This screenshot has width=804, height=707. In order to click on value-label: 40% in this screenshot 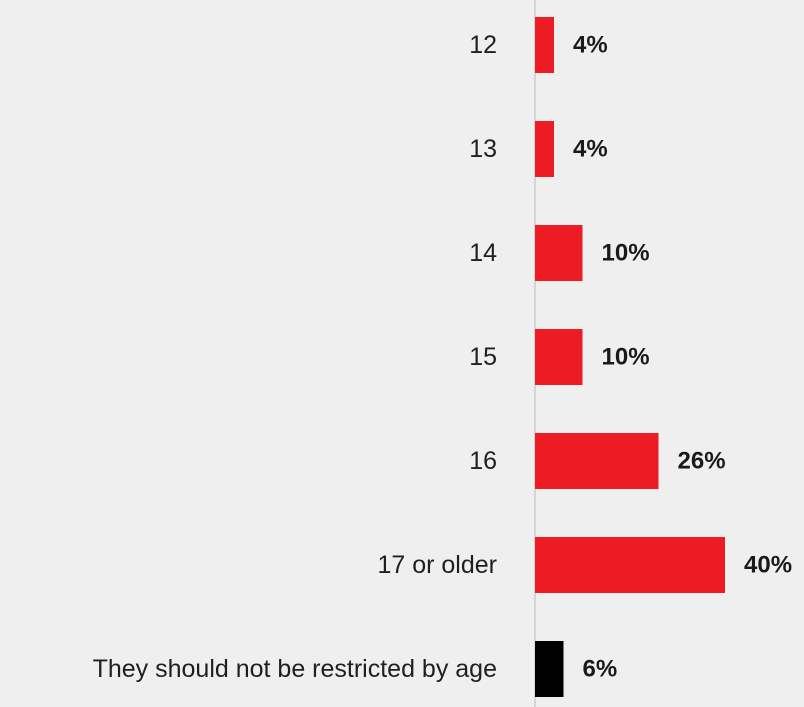, I will do `click(768, 565)`.